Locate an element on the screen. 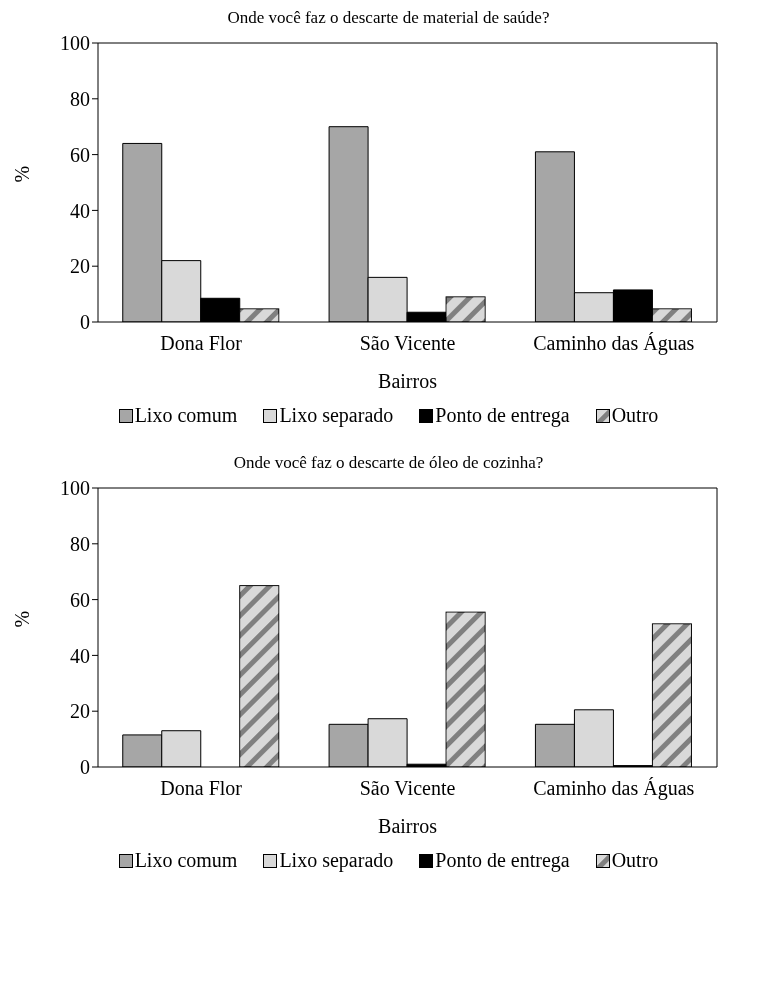 The width and height of the screenshot is (777, 1006). chart-title: Onde você faz o descarte de material de saúde? is located at coordinates (388, 18).